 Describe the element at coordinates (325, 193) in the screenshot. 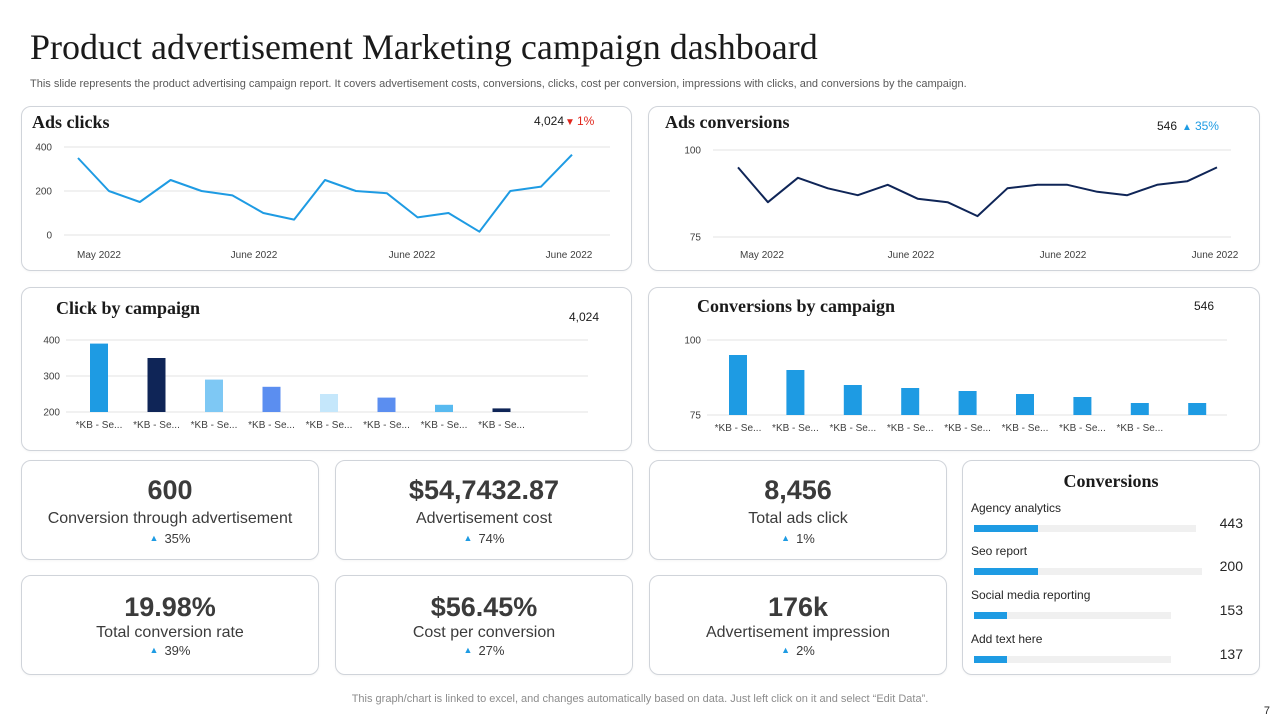

I see `series-line` at that location.